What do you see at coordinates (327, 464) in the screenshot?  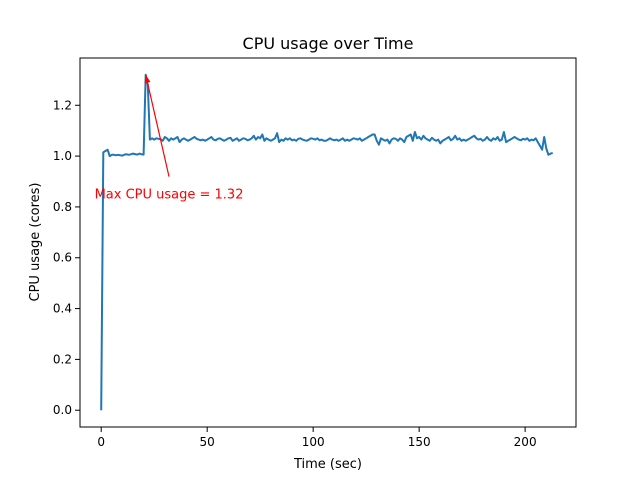 I see `x-axis-label: Time (sec)` at bounding box center [327, 464].